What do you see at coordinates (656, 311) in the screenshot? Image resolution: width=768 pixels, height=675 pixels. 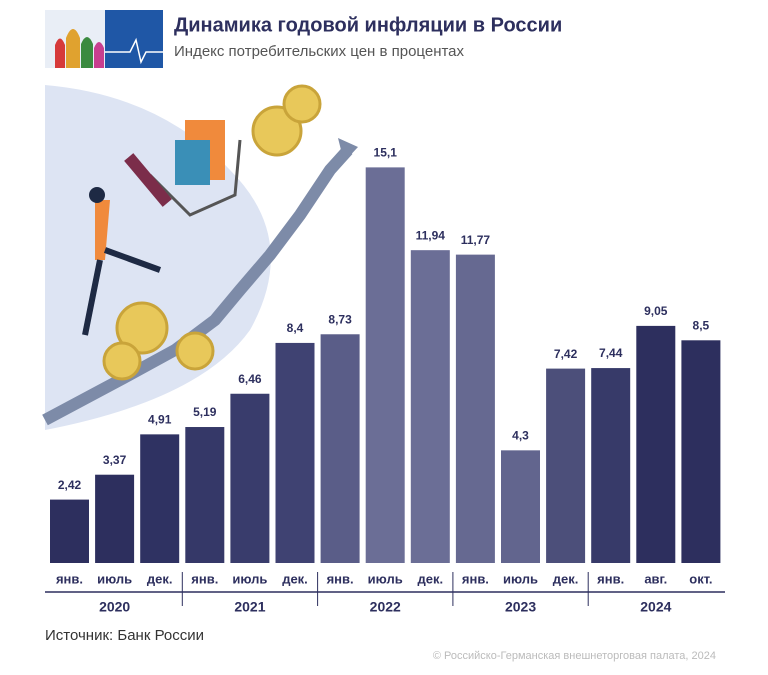 I see `value-label: 9,05` at bounding box center [656, 311].